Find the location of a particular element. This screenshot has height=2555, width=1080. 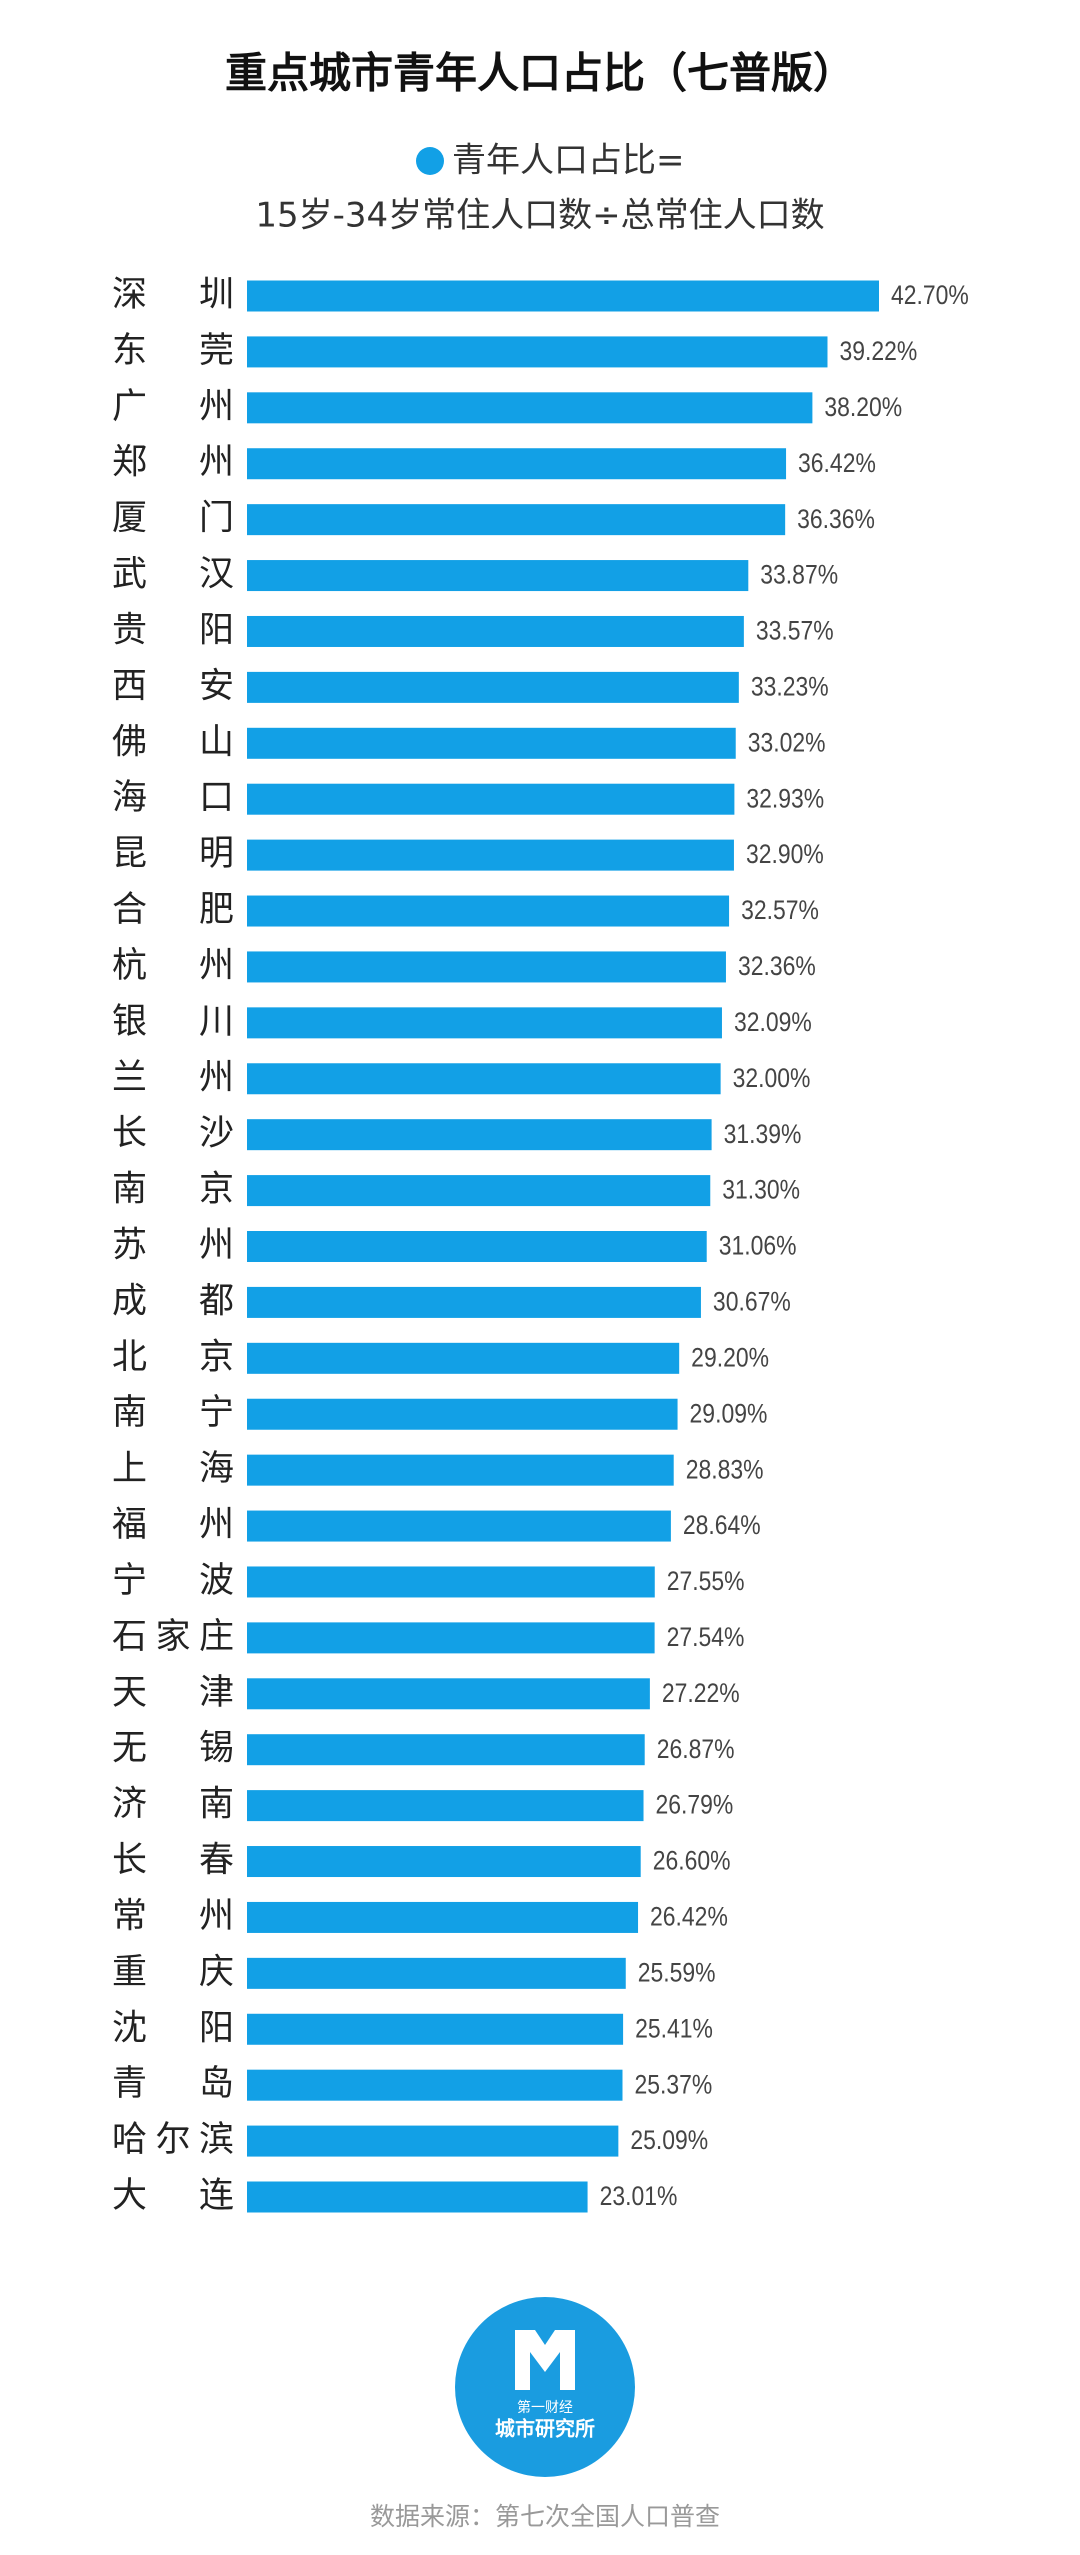

value-label: 31.06% is located at coordinates (758, 1246).